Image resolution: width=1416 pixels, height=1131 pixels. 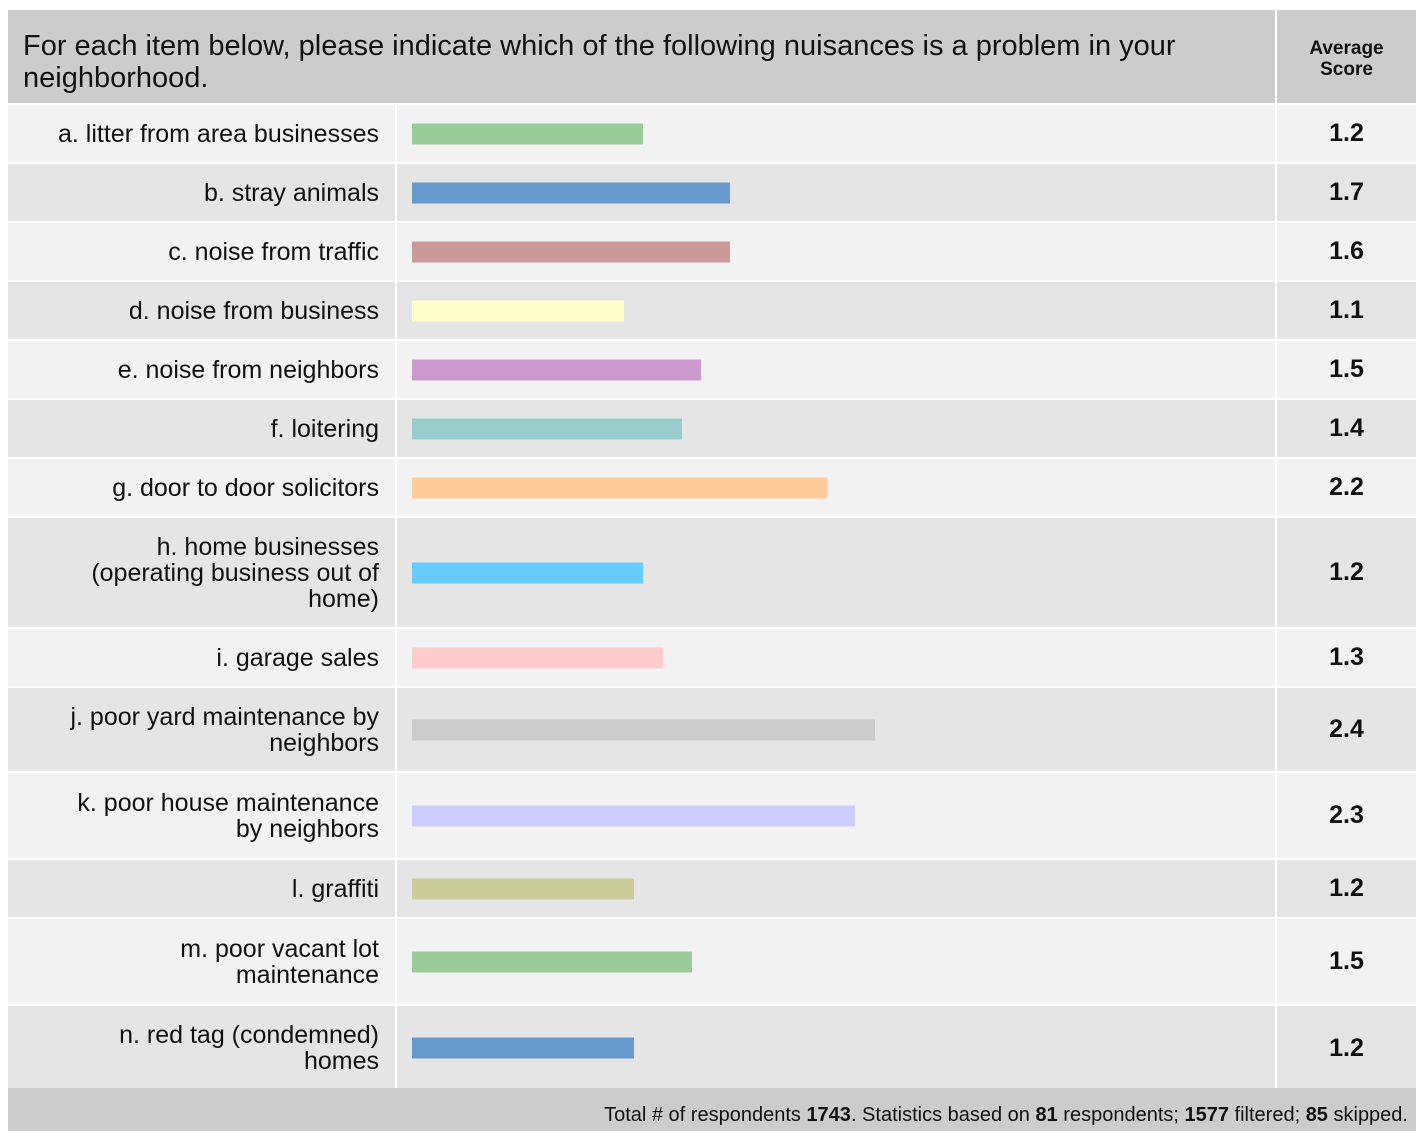 What do you see at coordinates (248, 369) in the screenshot?
I see `row-label-text: e. noise from neighbors` at bounding box center [248, 369].